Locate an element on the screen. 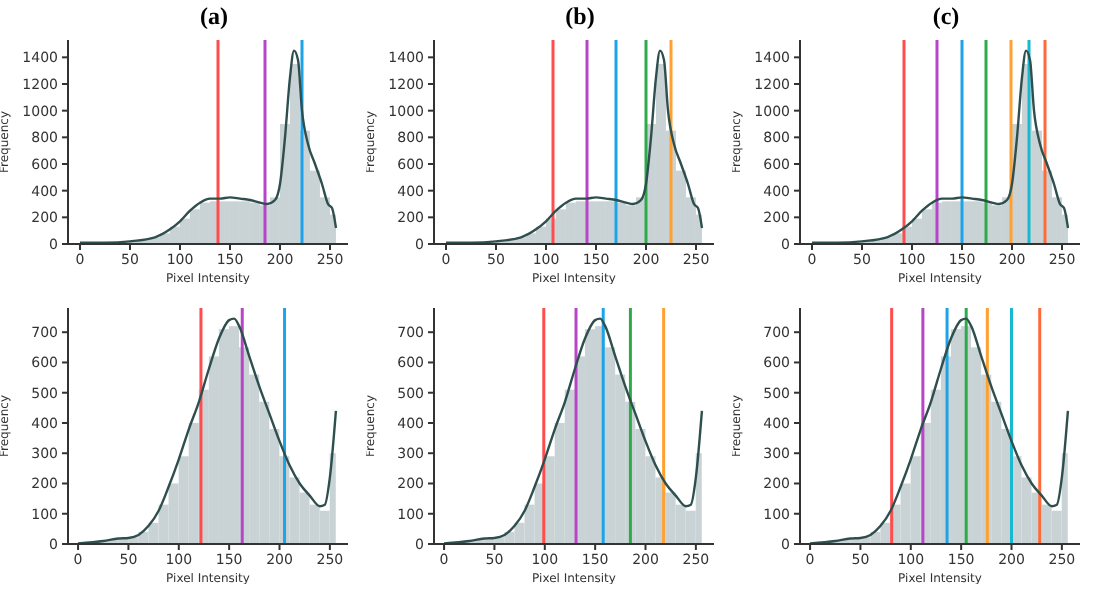  chart-title: (c) is located at coordinates (946, 16).